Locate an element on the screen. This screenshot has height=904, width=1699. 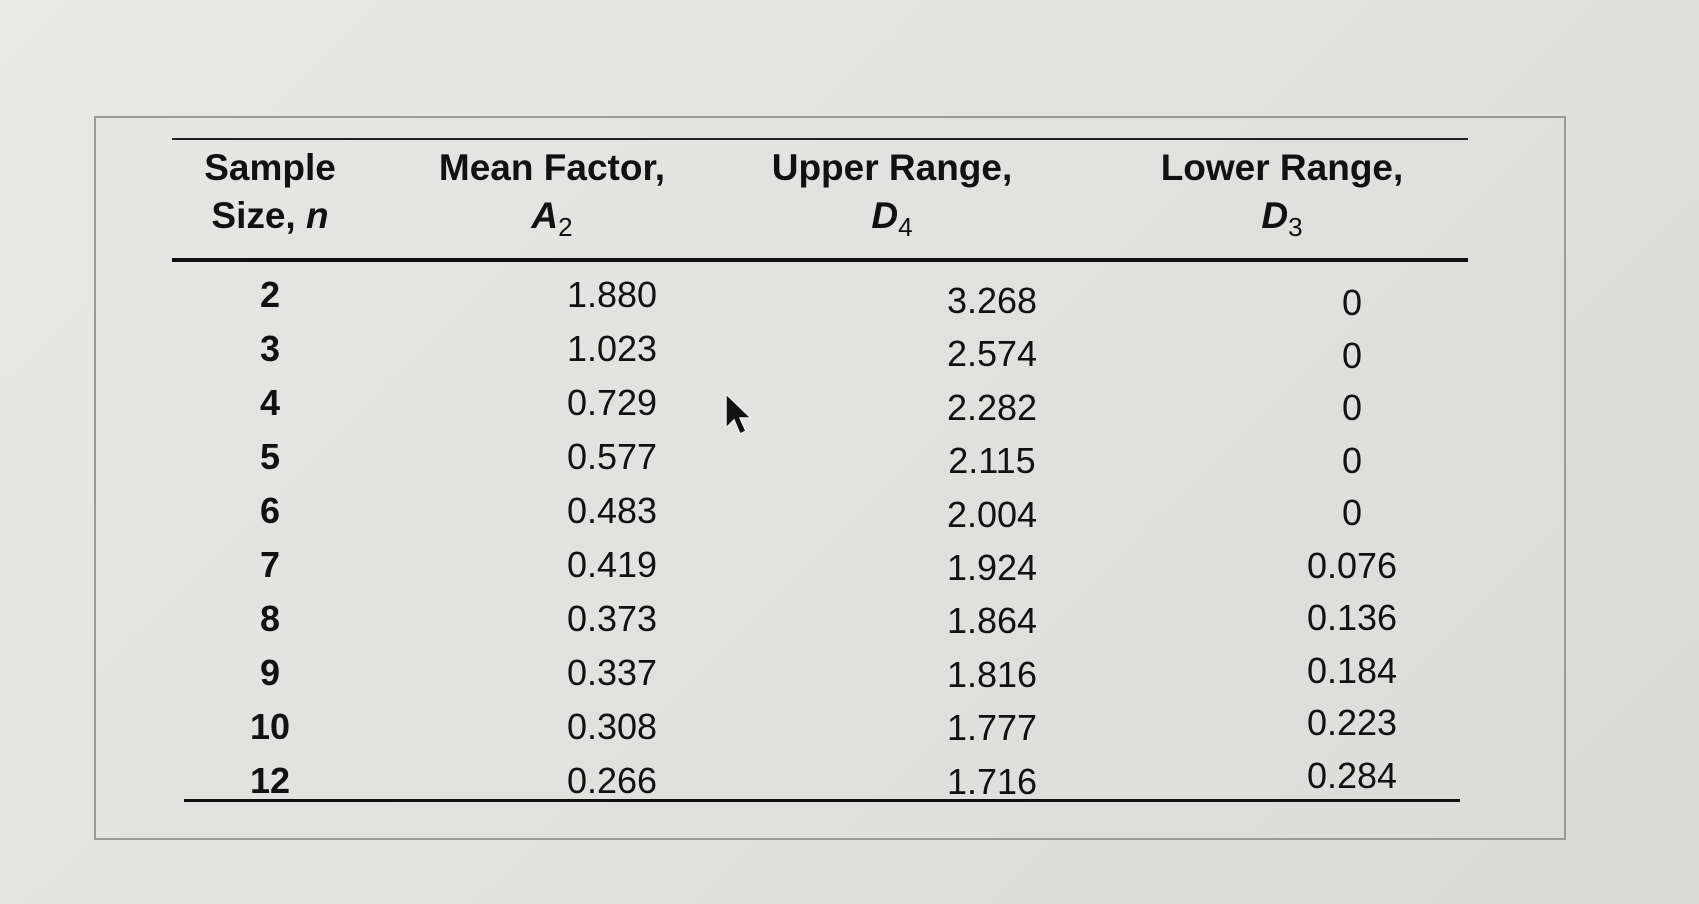
sample-size-cell: 7 is located at coordinates (270, 564).